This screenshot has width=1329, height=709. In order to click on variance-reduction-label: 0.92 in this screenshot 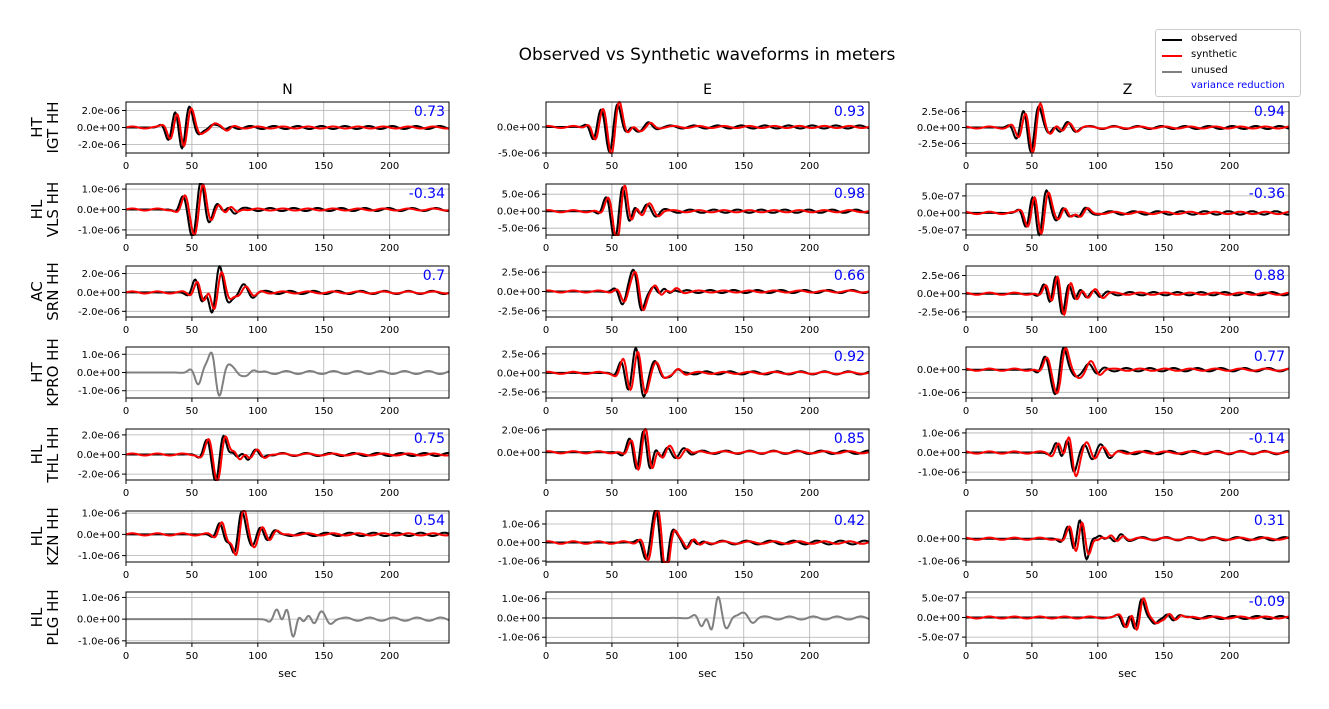, I will do `click(849, 357)`.